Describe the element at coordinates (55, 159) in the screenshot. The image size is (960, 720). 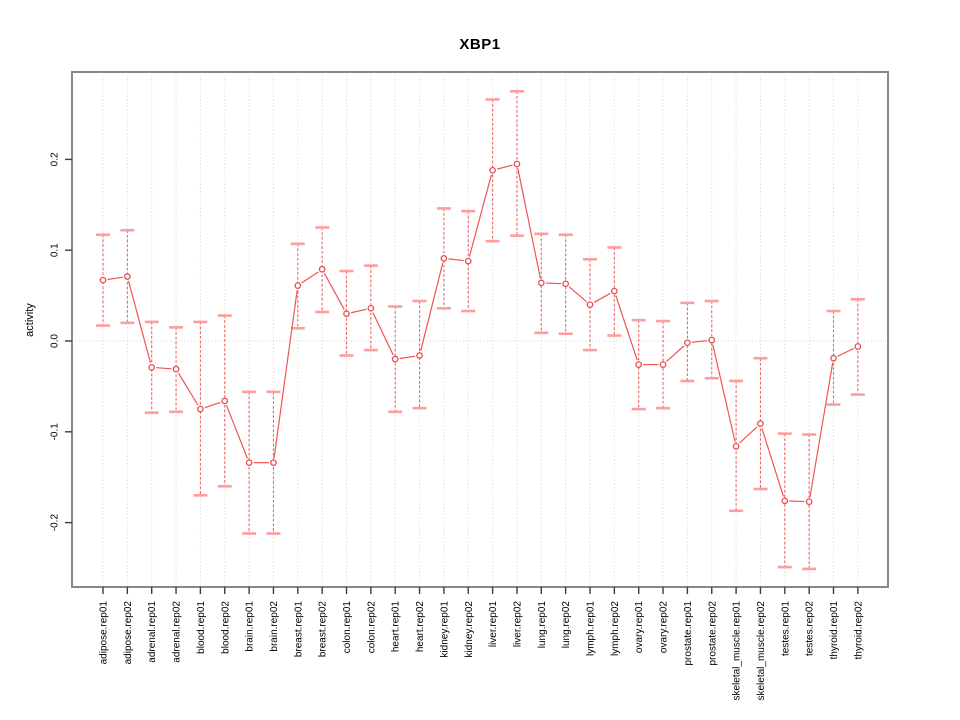
I see `y-tick-label: 0.2` at that location.